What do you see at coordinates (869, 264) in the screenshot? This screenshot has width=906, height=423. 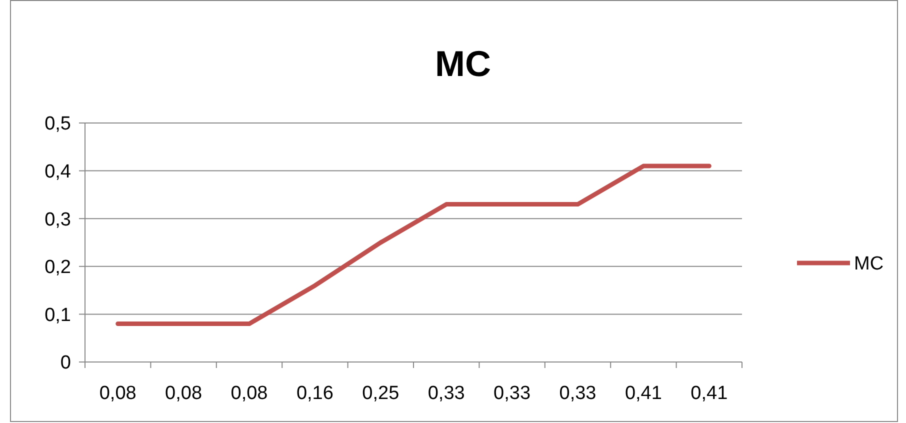 I see `legend-label: MC` at bounding box center [869, 264].